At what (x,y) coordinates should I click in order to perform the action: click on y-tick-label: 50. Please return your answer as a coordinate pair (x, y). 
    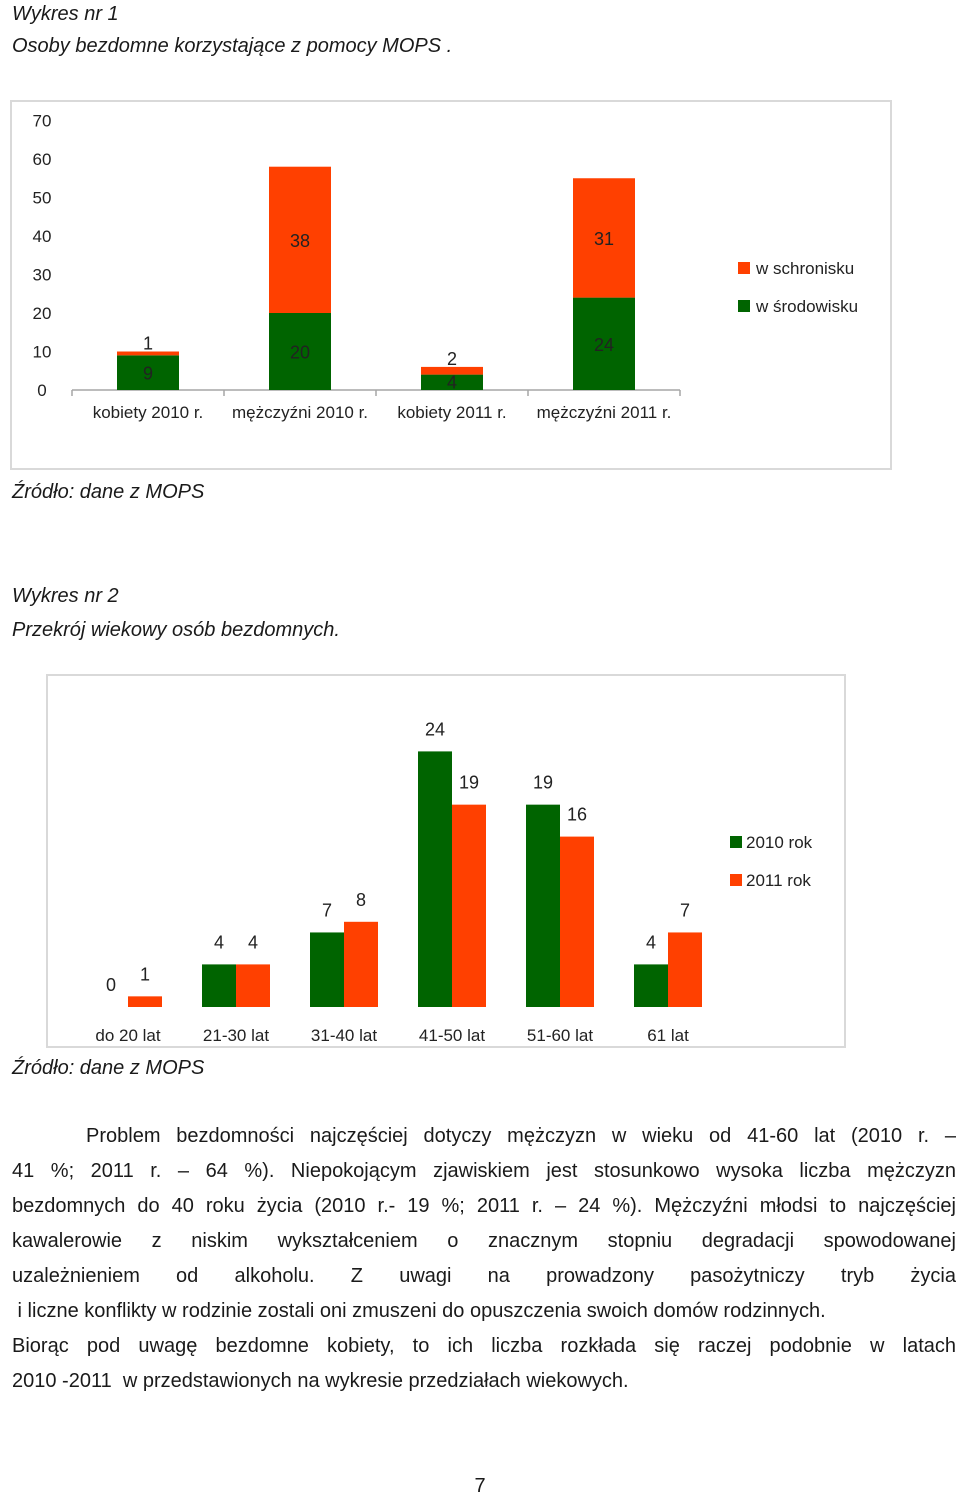
    Looking at the image, I should click on (42, 198).